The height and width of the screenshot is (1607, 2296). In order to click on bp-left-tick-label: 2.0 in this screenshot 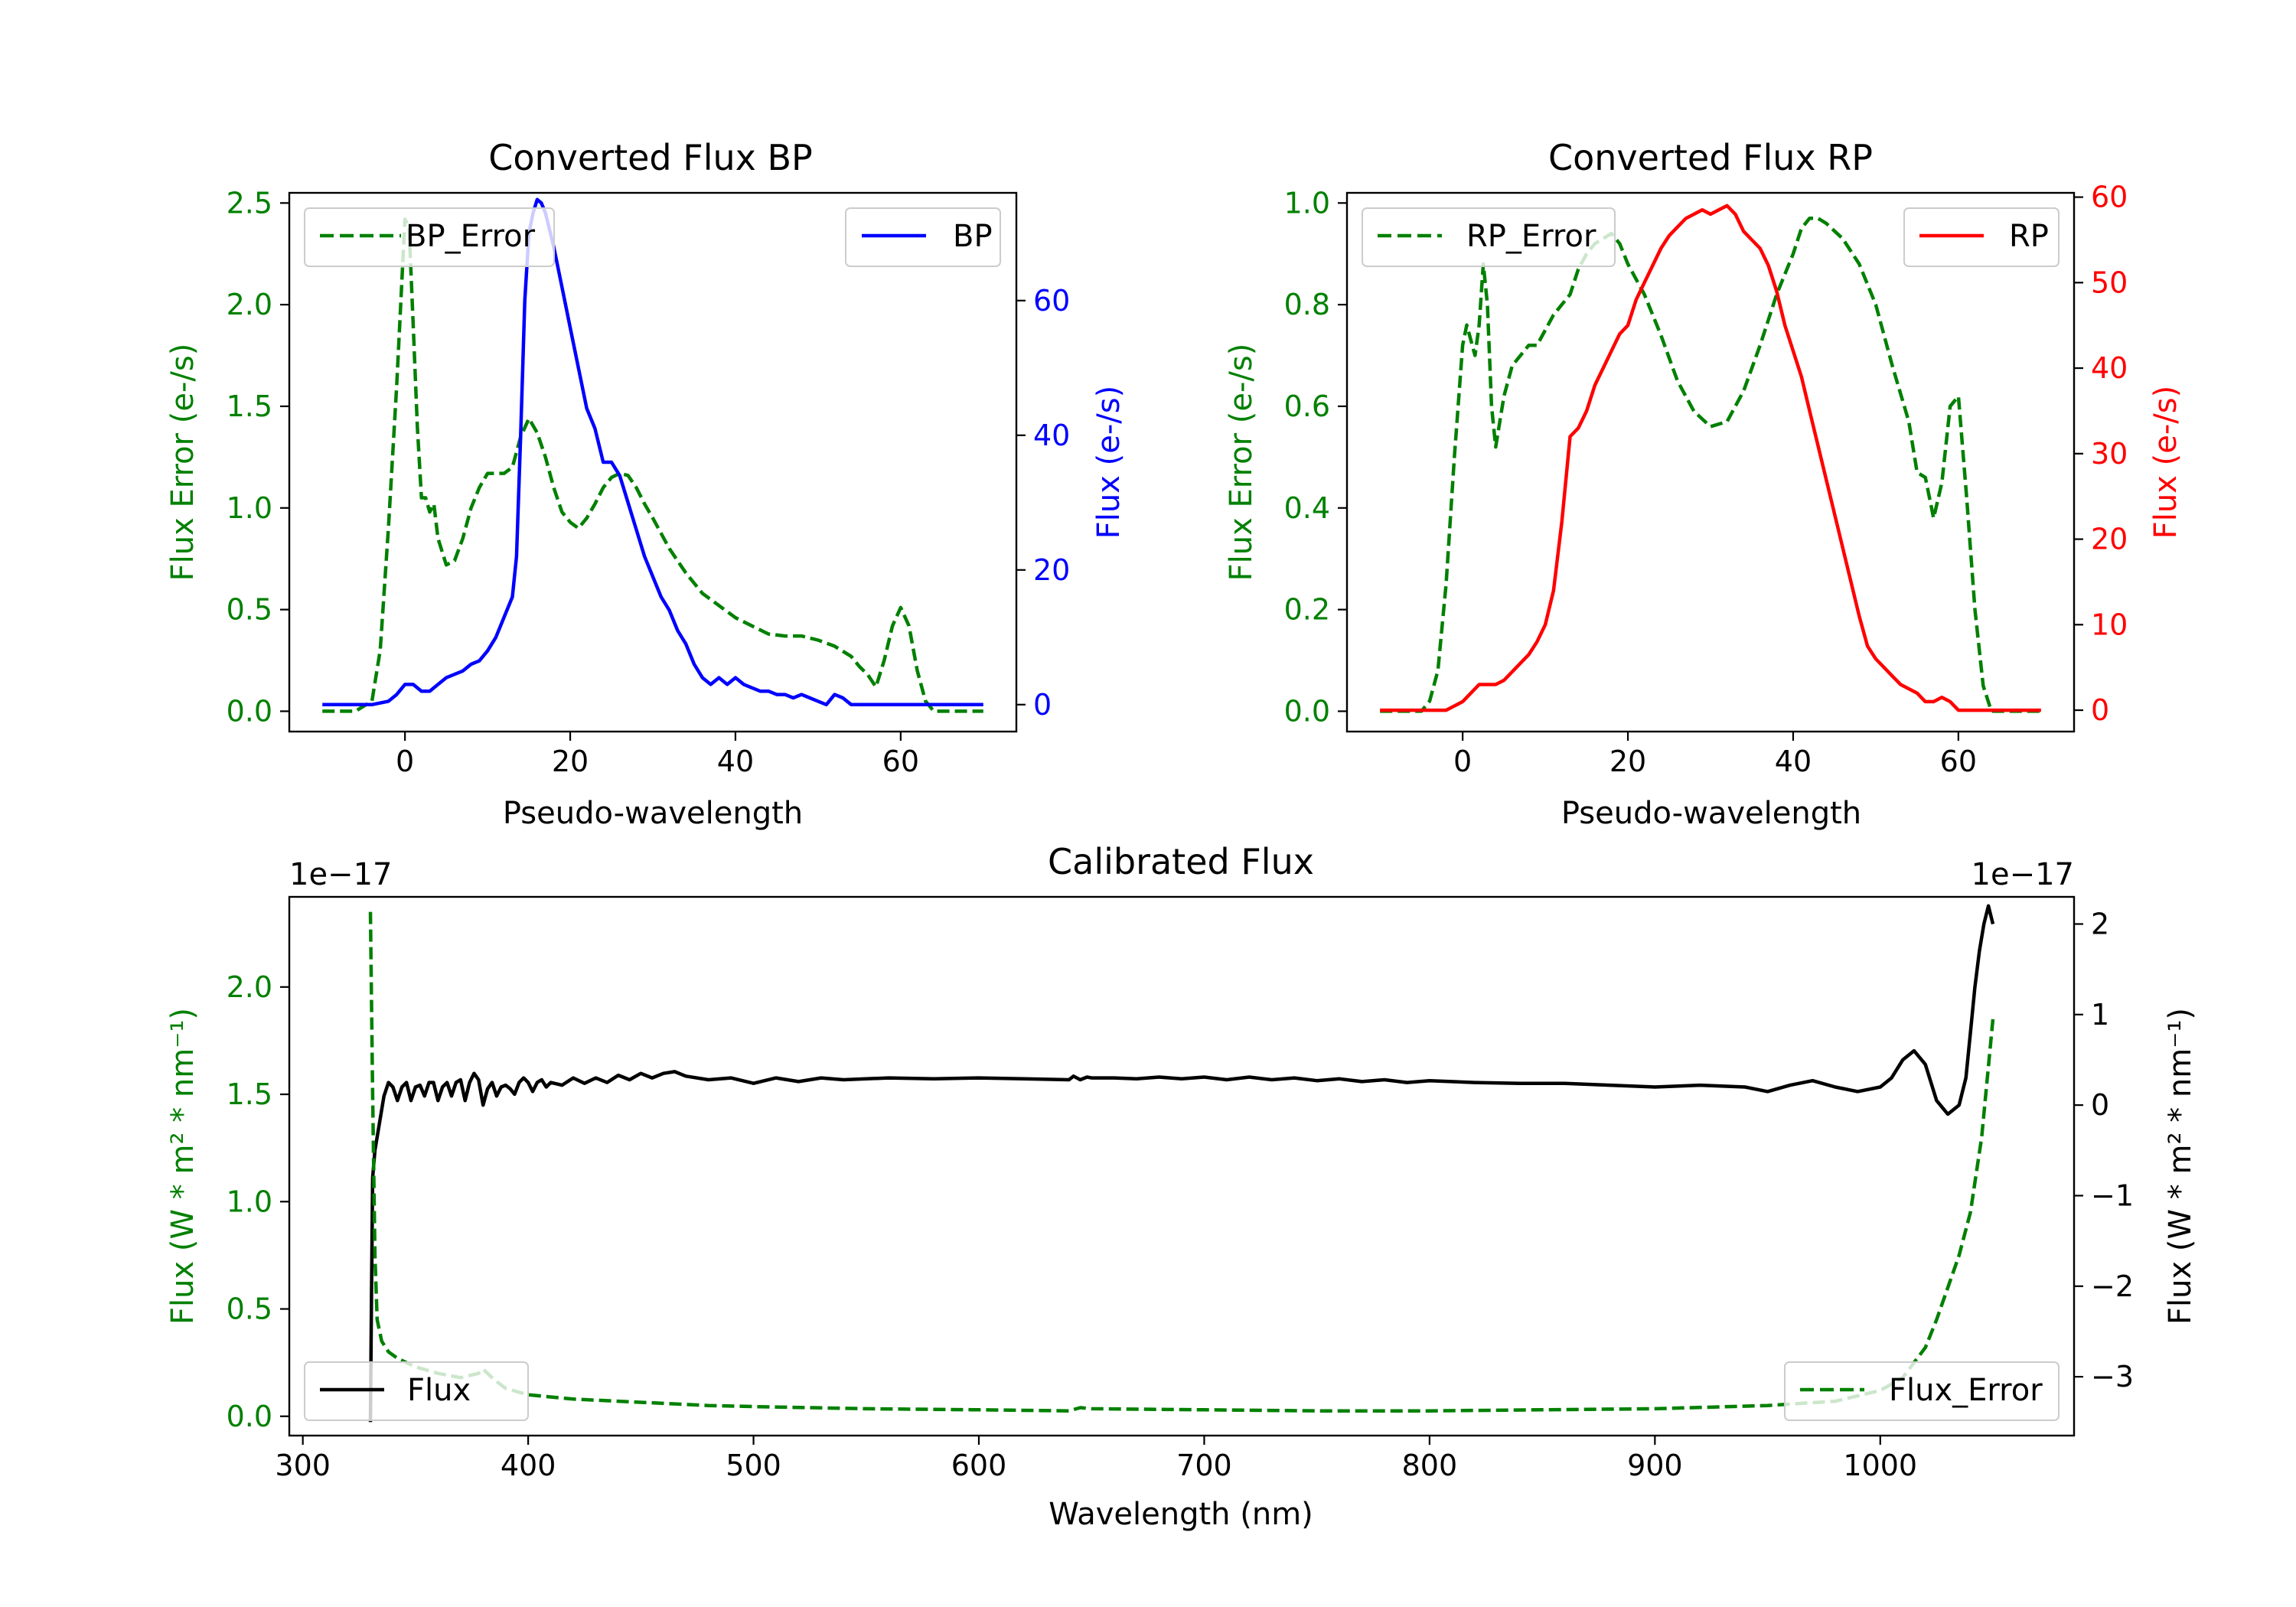, I will do `click(249, 304)`.